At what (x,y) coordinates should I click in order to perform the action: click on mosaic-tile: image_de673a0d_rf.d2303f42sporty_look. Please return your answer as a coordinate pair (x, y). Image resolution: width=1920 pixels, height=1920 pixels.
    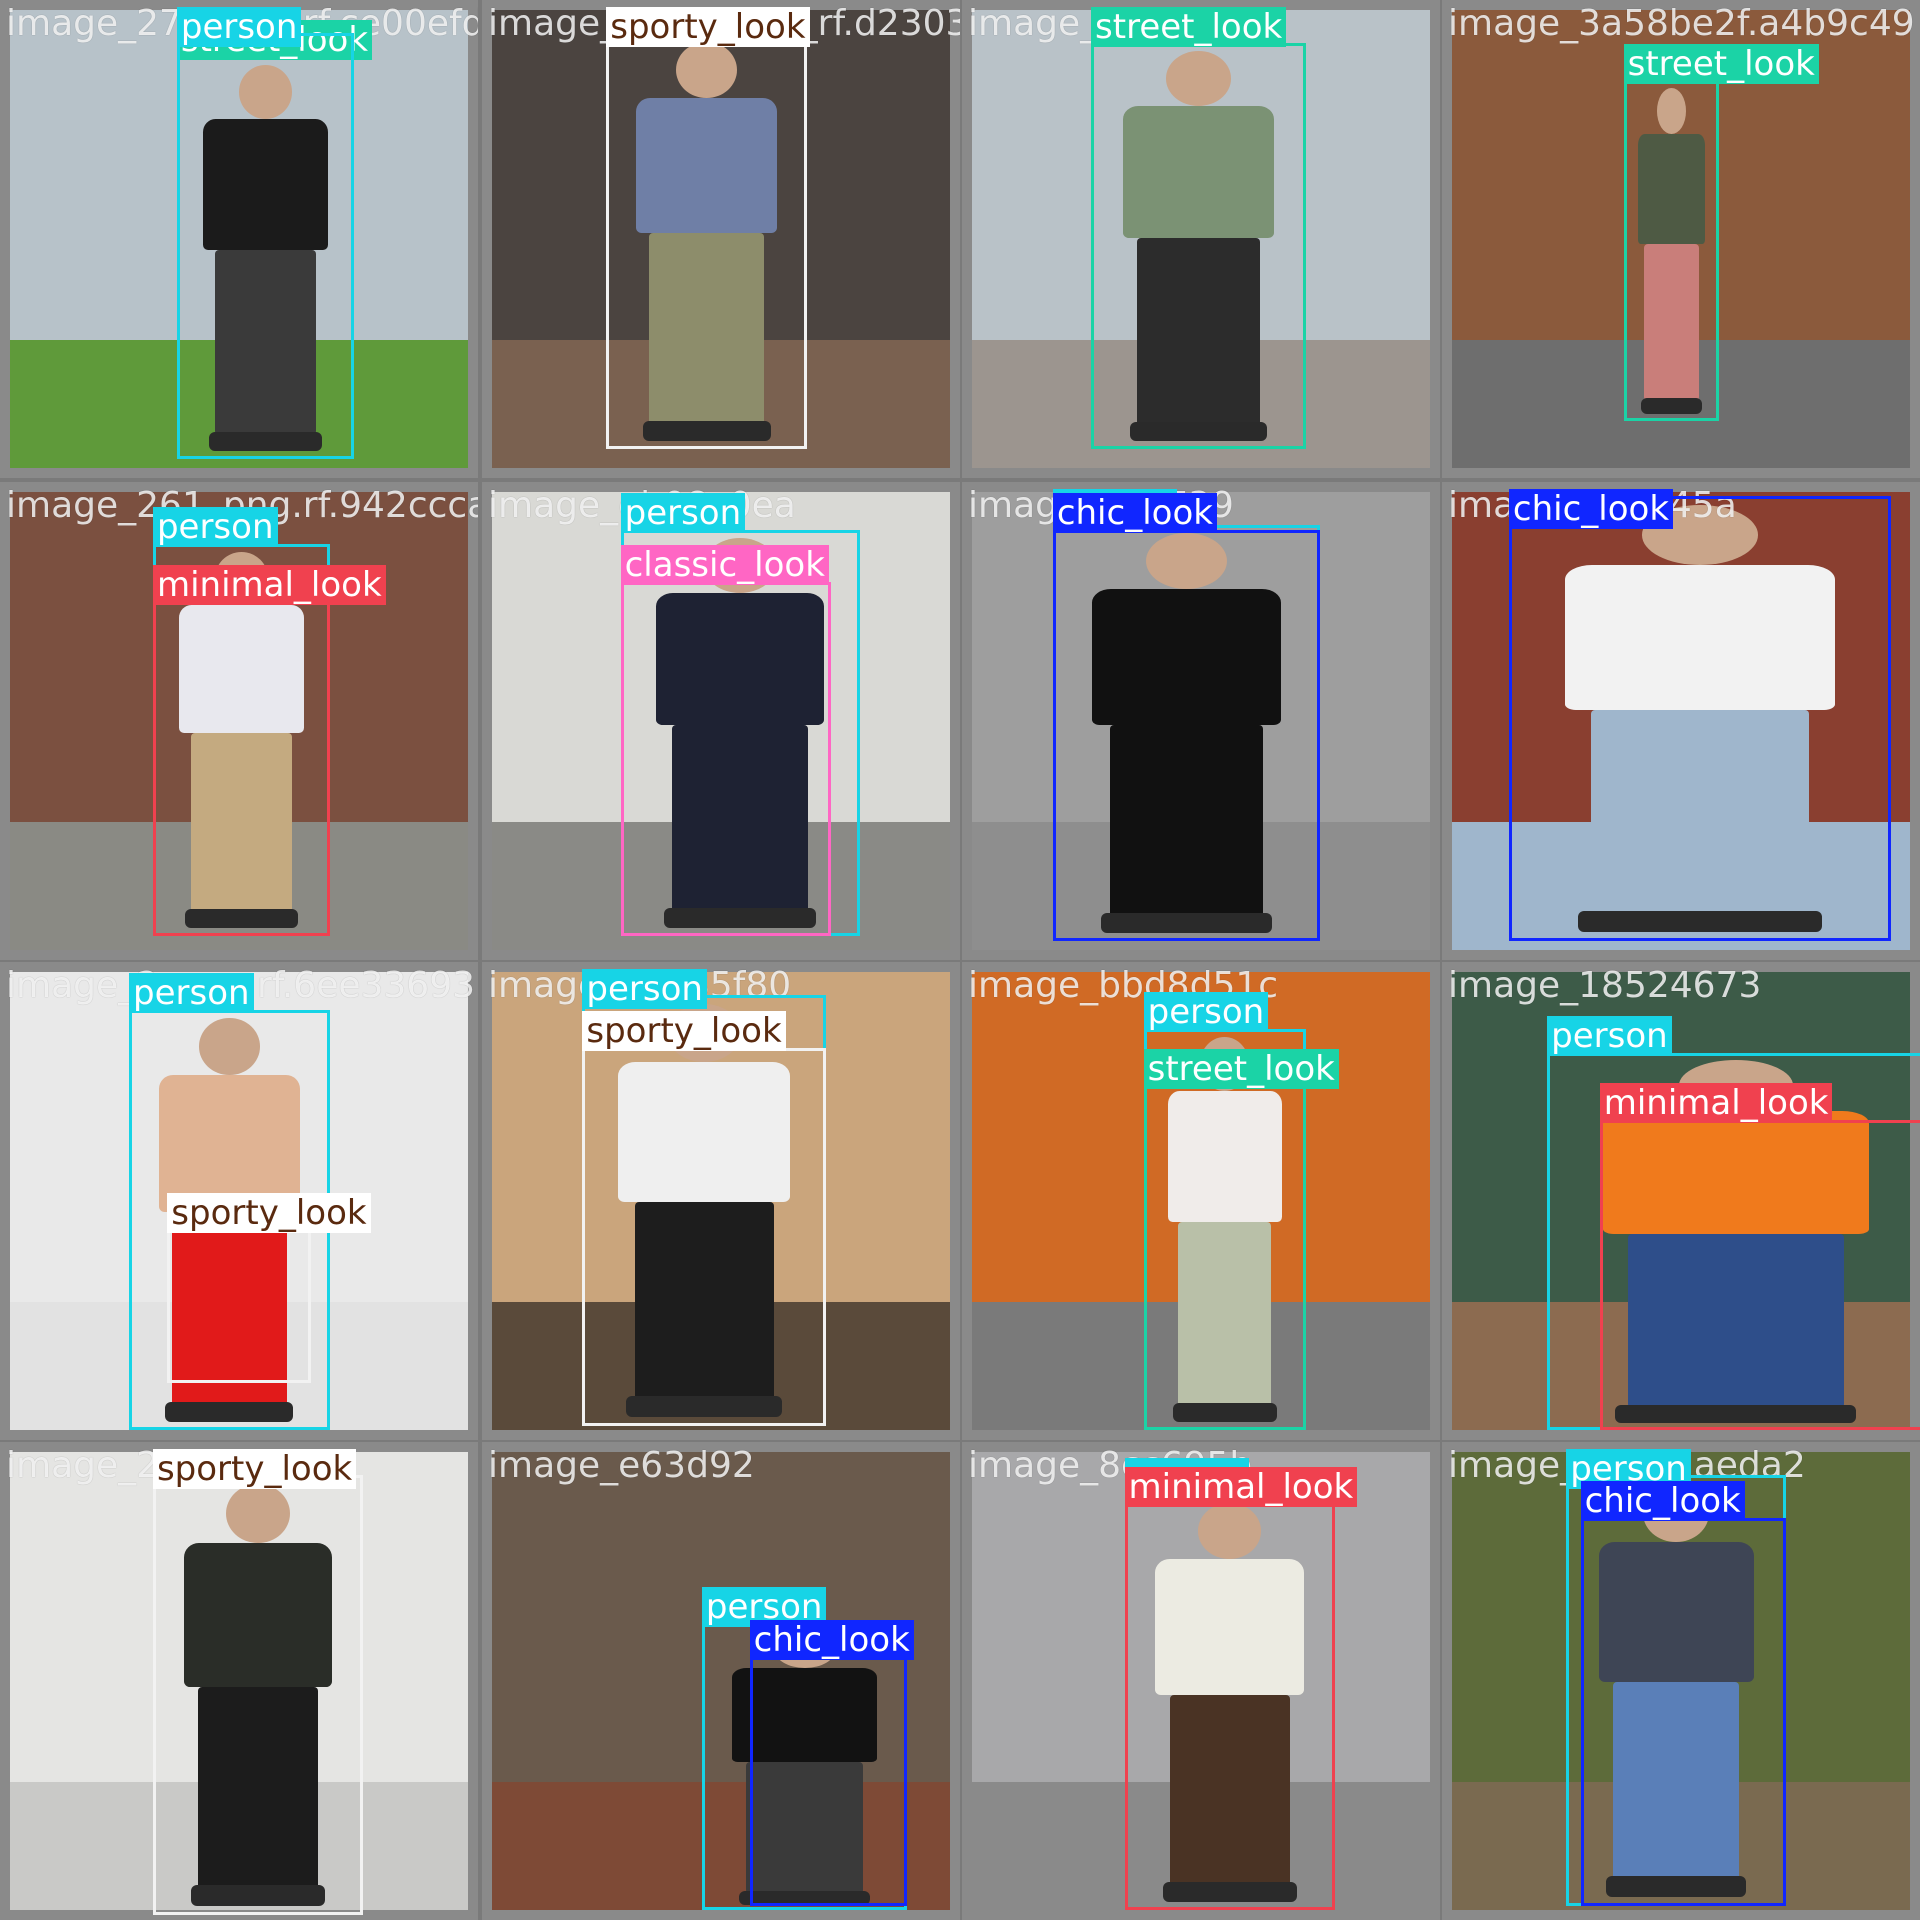
    Looking at the image, I should click on (721, 239).